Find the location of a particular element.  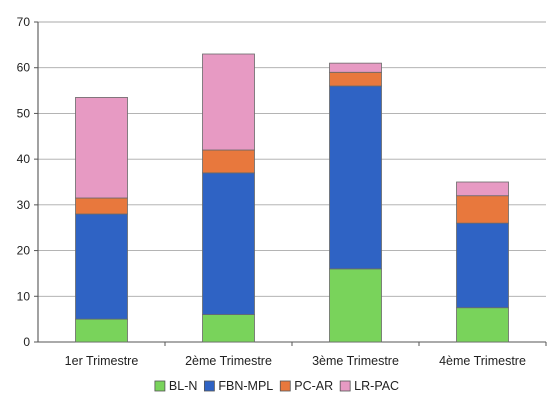

legend: BL-N FBN-MPL PC-AR LR-PAC is located at coordinates (276, 386).